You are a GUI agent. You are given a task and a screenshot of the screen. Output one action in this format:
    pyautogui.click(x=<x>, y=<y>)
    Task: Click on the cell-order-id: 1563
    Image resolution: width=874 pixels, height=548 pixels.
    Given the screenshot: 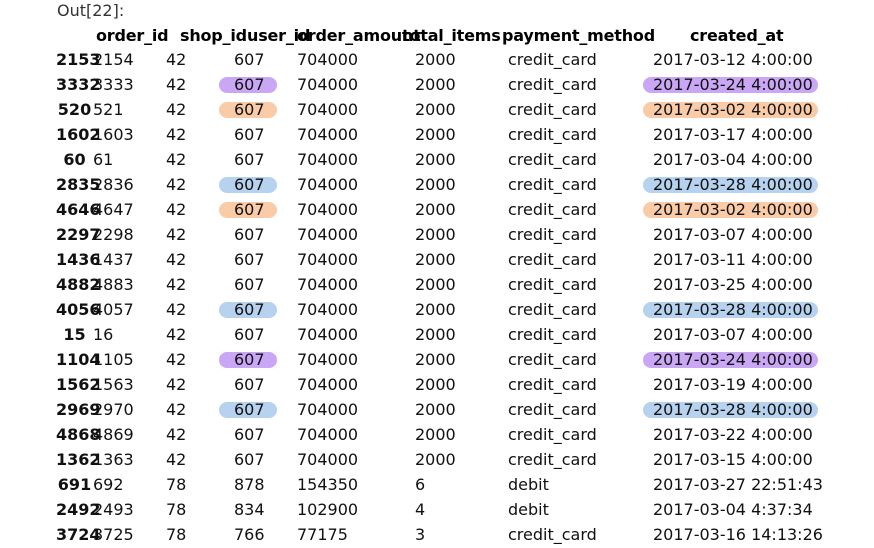 What is the action you would take?
    pyautogui.click(x=113, y=384)
    